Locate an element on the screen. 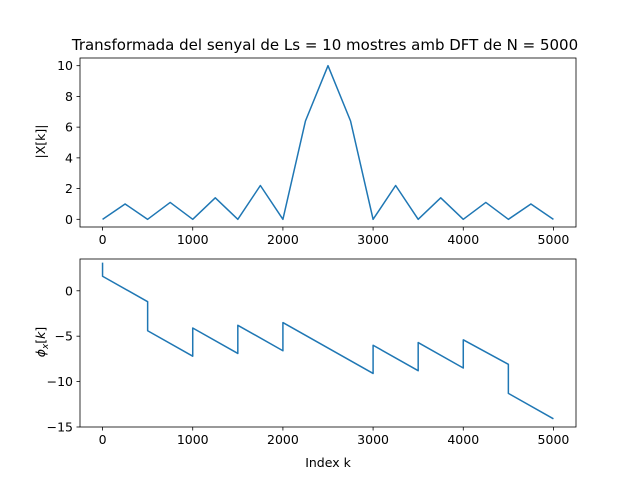 This screenshot has height=480, width=640. y-axis-label-magnitude: |X[k]| is located at coordinates (40, 142).